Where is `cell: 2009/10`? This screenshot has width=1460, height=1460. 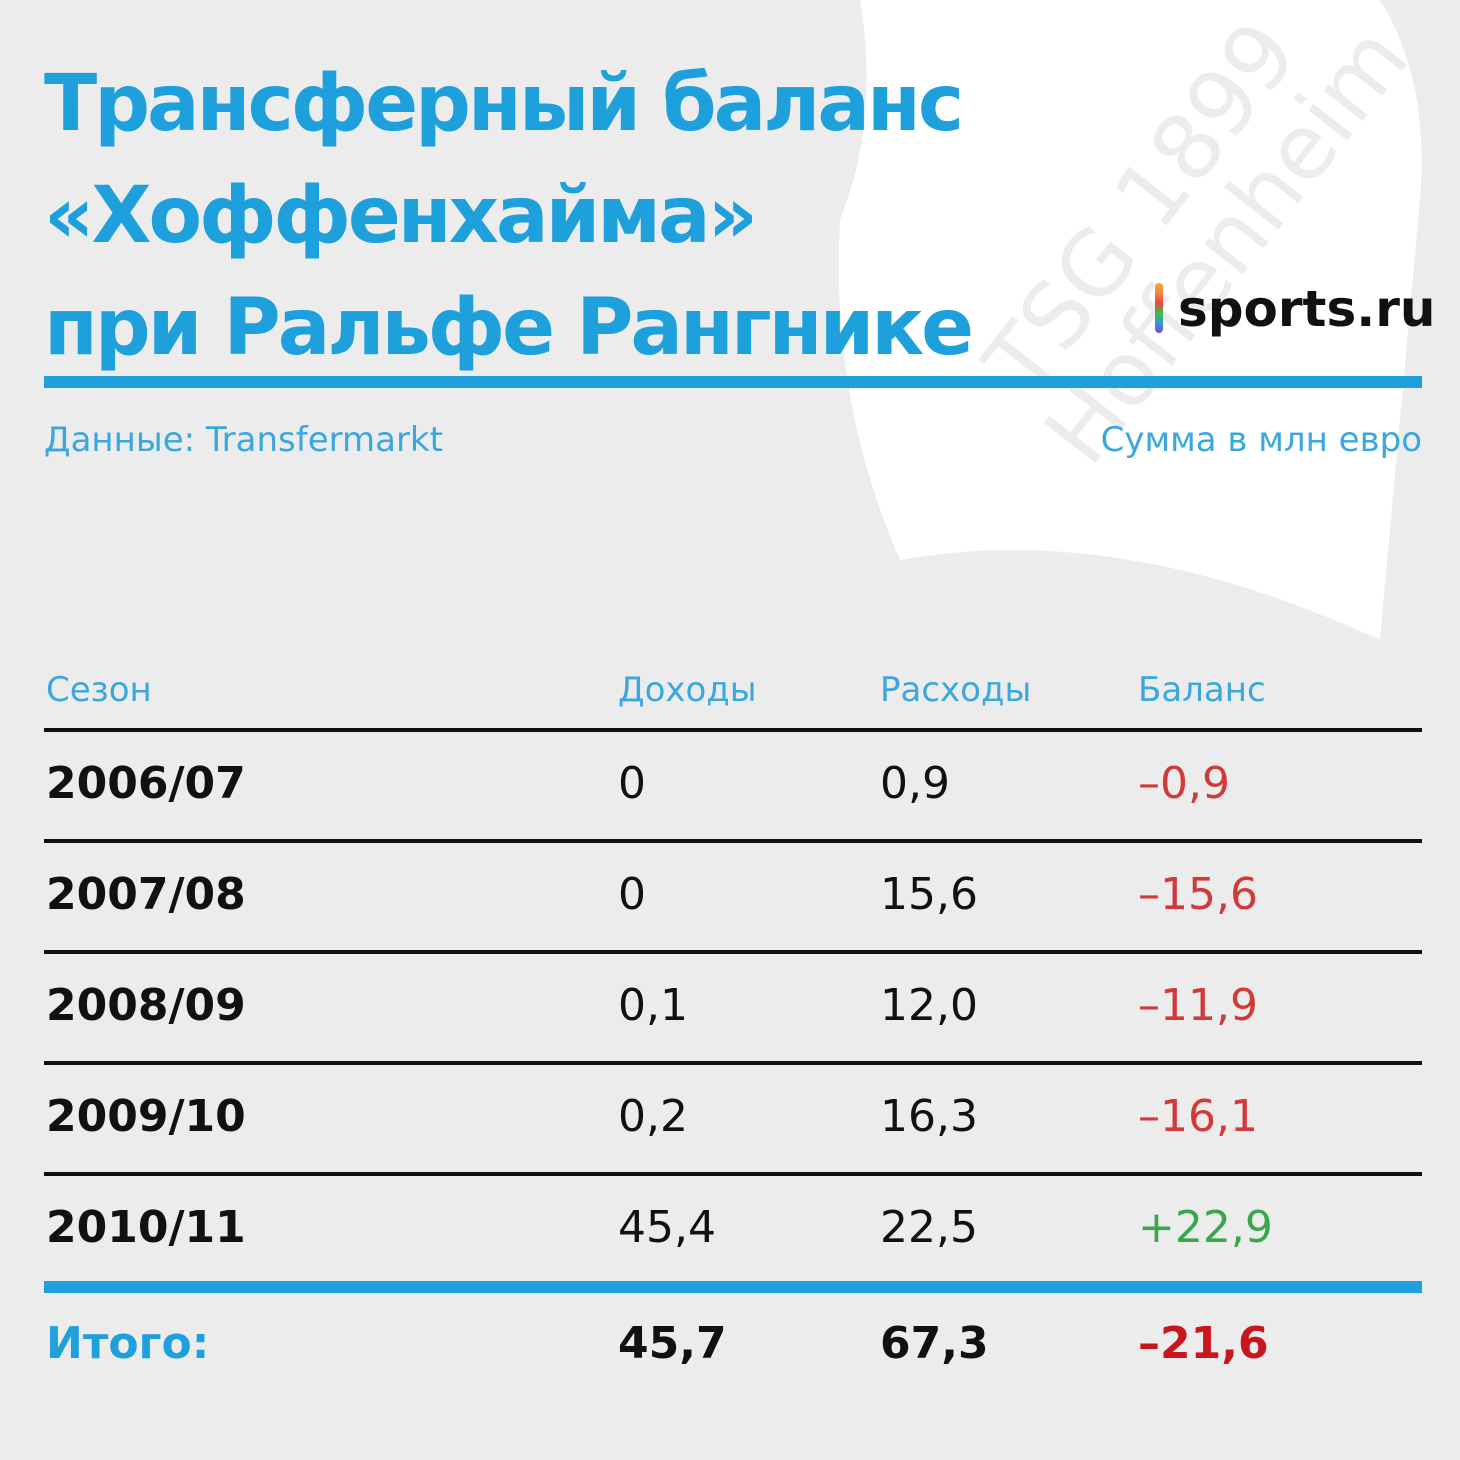
cell: 2009/10 is located at coordinates (146, 1116).